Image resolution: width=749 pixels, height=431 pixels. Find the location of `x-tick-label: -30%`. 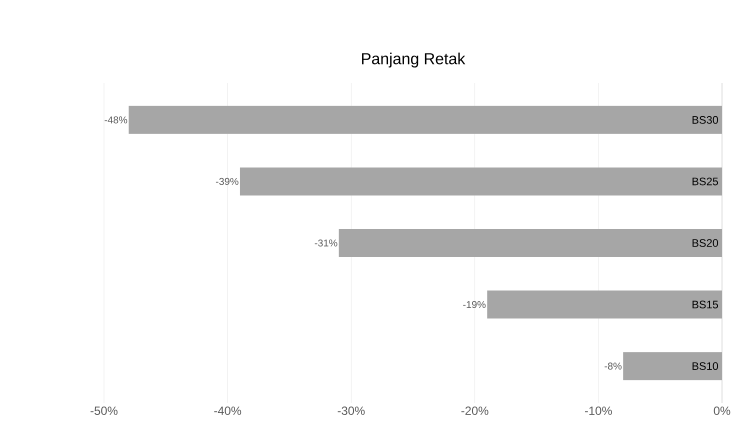

x-tick-label: -30% is located at coordinates (351, 410).